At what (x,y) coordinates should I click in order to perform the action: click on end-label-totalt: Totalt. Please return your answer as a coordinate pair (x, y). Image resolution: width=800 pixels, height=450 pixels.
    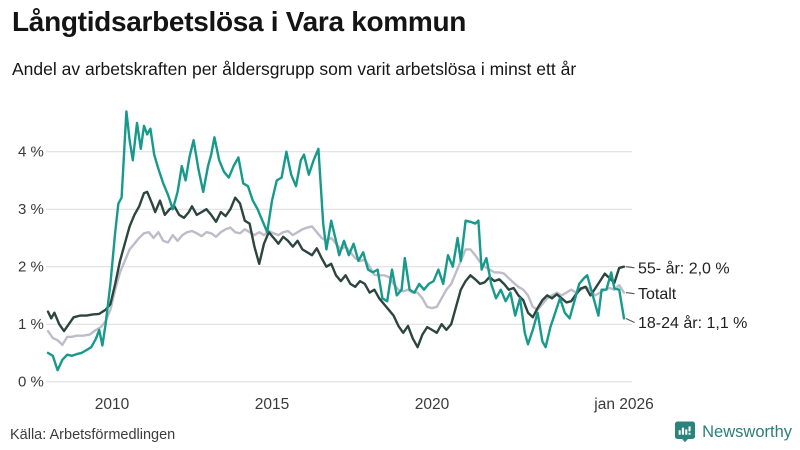
    Looking at the image, I should click on (657, 294).